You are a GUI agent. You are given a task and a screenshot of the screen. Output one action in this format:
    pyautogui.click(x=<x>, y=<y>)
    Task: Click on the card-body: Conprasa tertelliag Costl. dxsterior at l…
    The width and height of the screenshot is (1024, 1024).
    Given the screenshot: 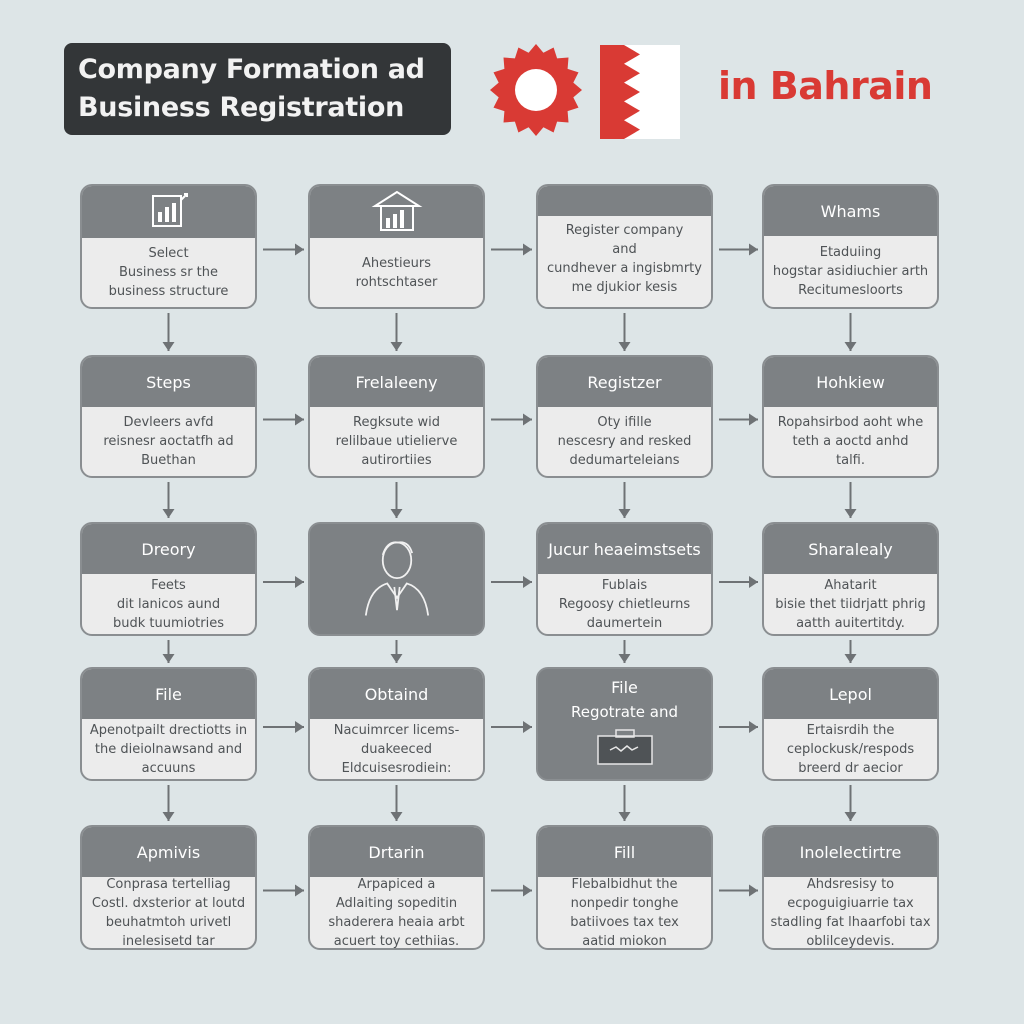 What is the action you would take?
    pyautogui.click(x=168, y=912)
    